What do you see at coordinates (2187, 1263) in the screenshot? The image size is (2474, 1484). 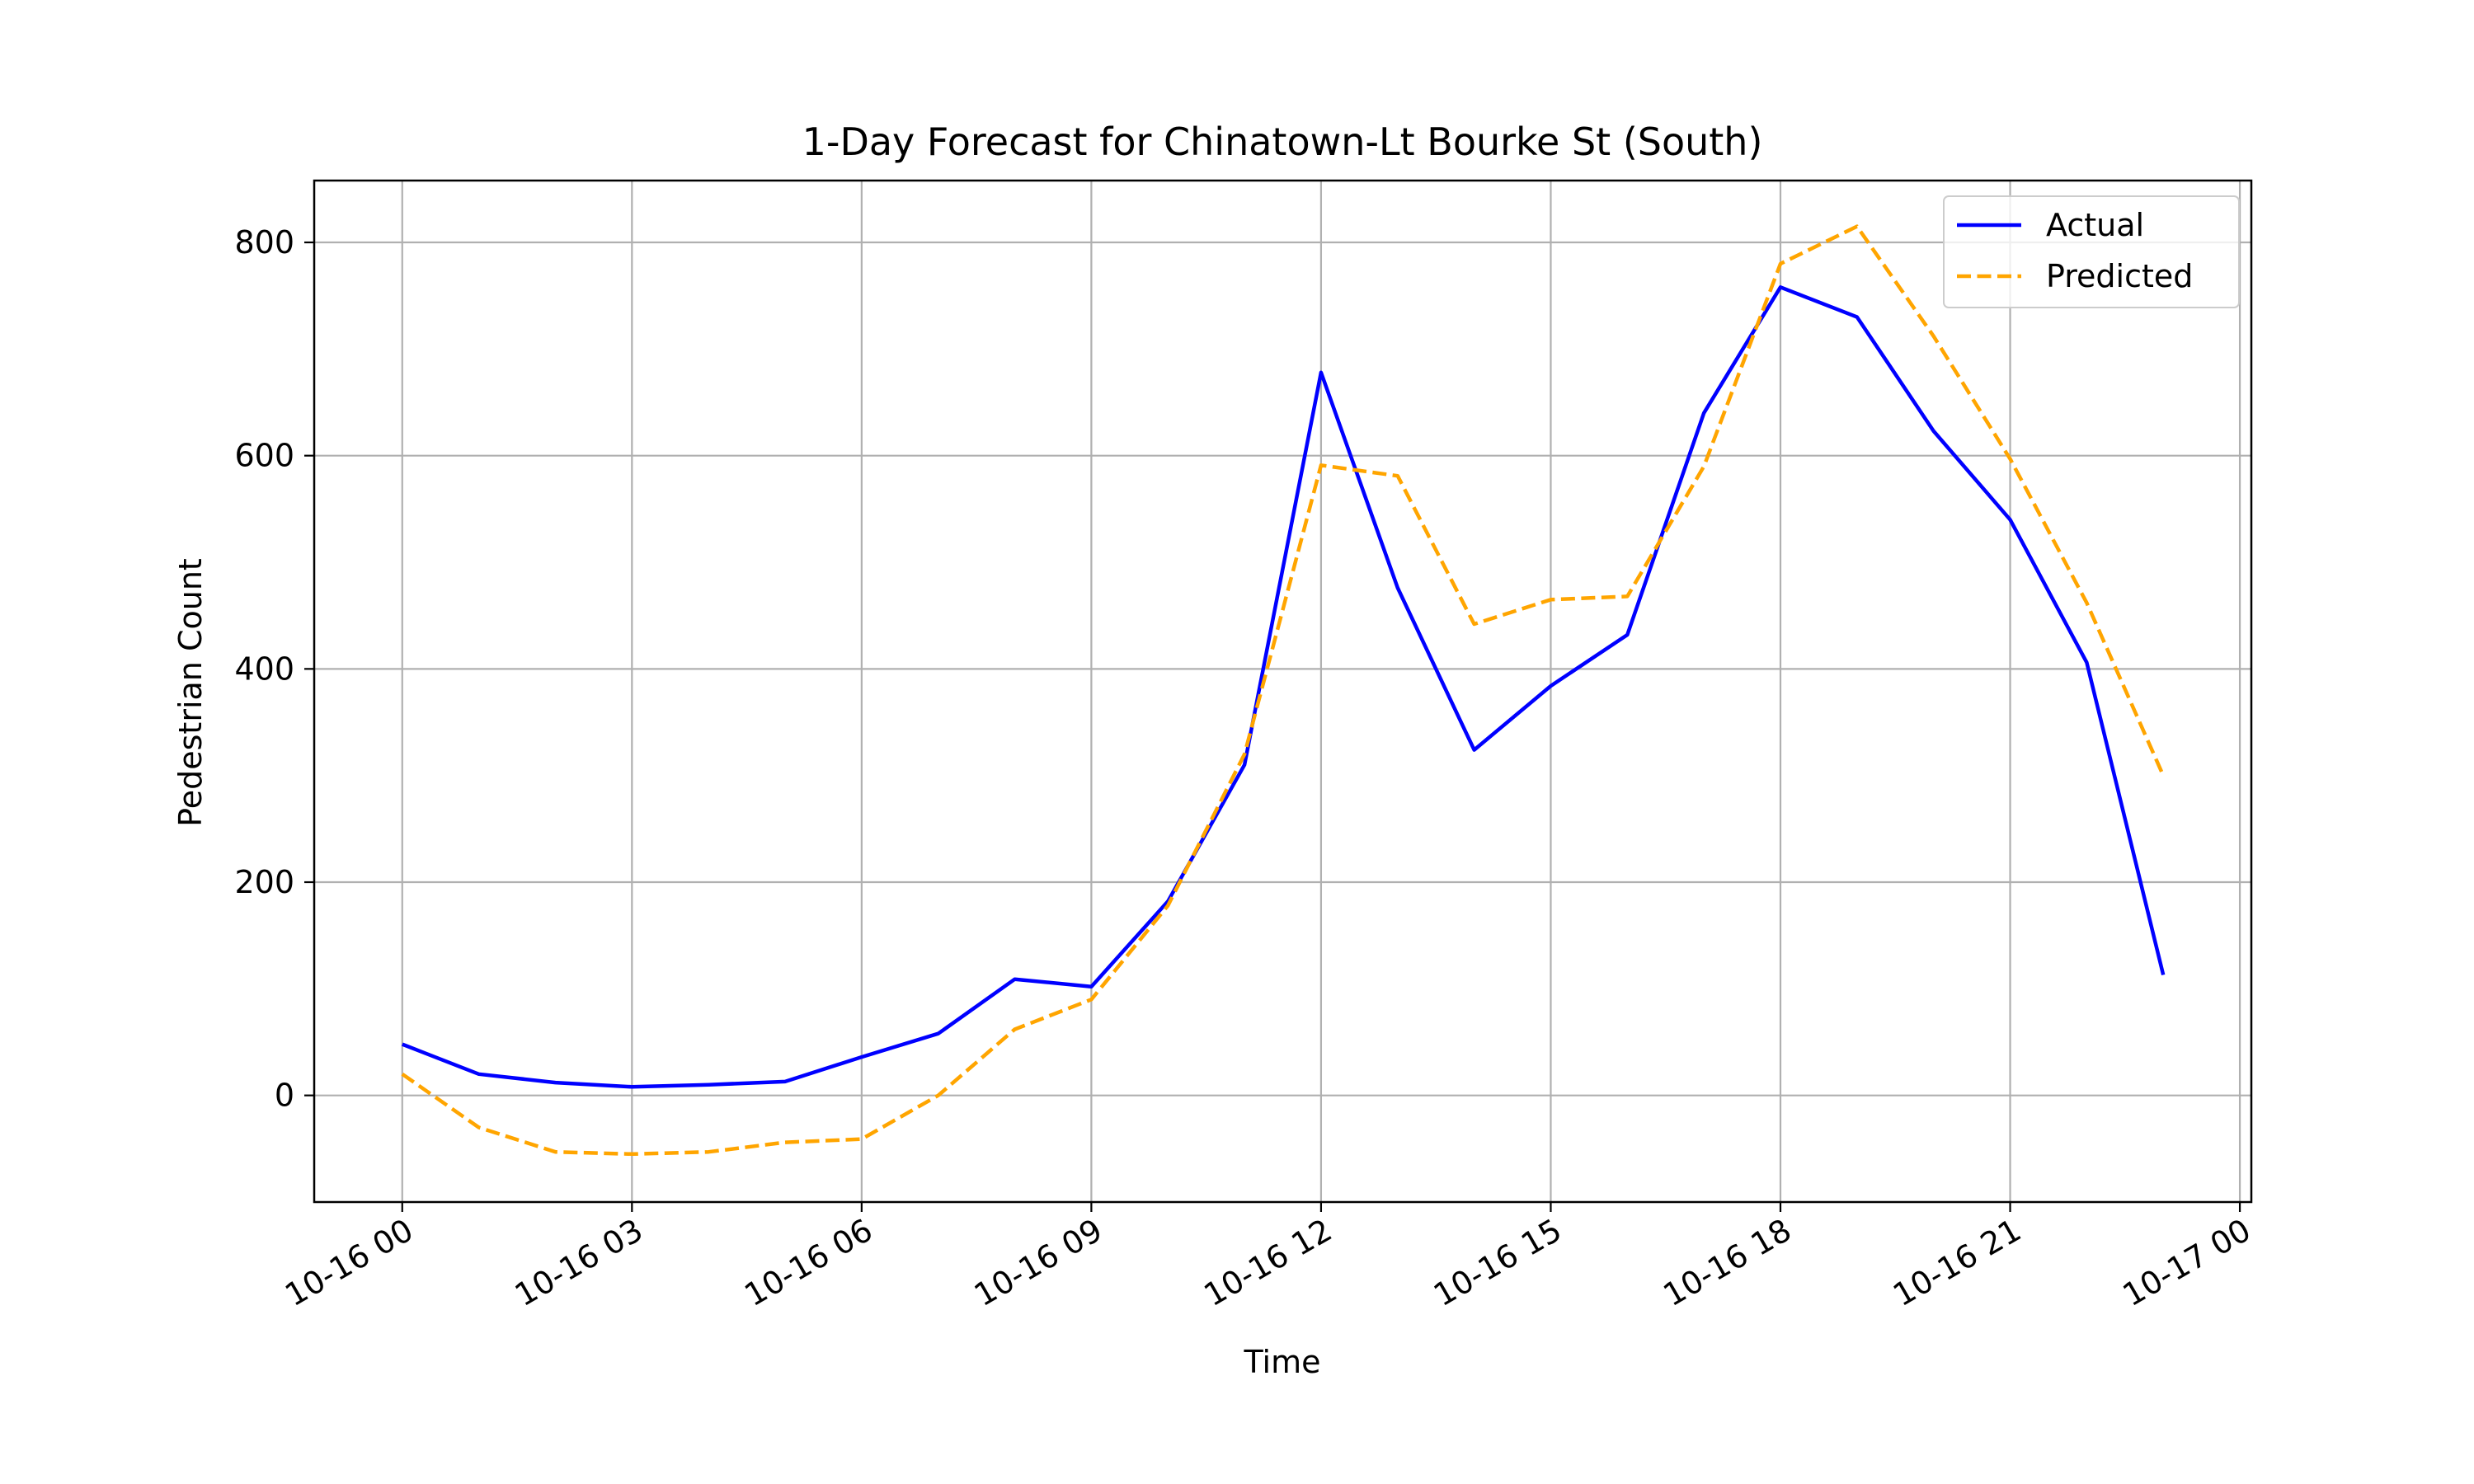 I see `x-tick-label: 10-17 00` at bounding box center [2187, 1263].